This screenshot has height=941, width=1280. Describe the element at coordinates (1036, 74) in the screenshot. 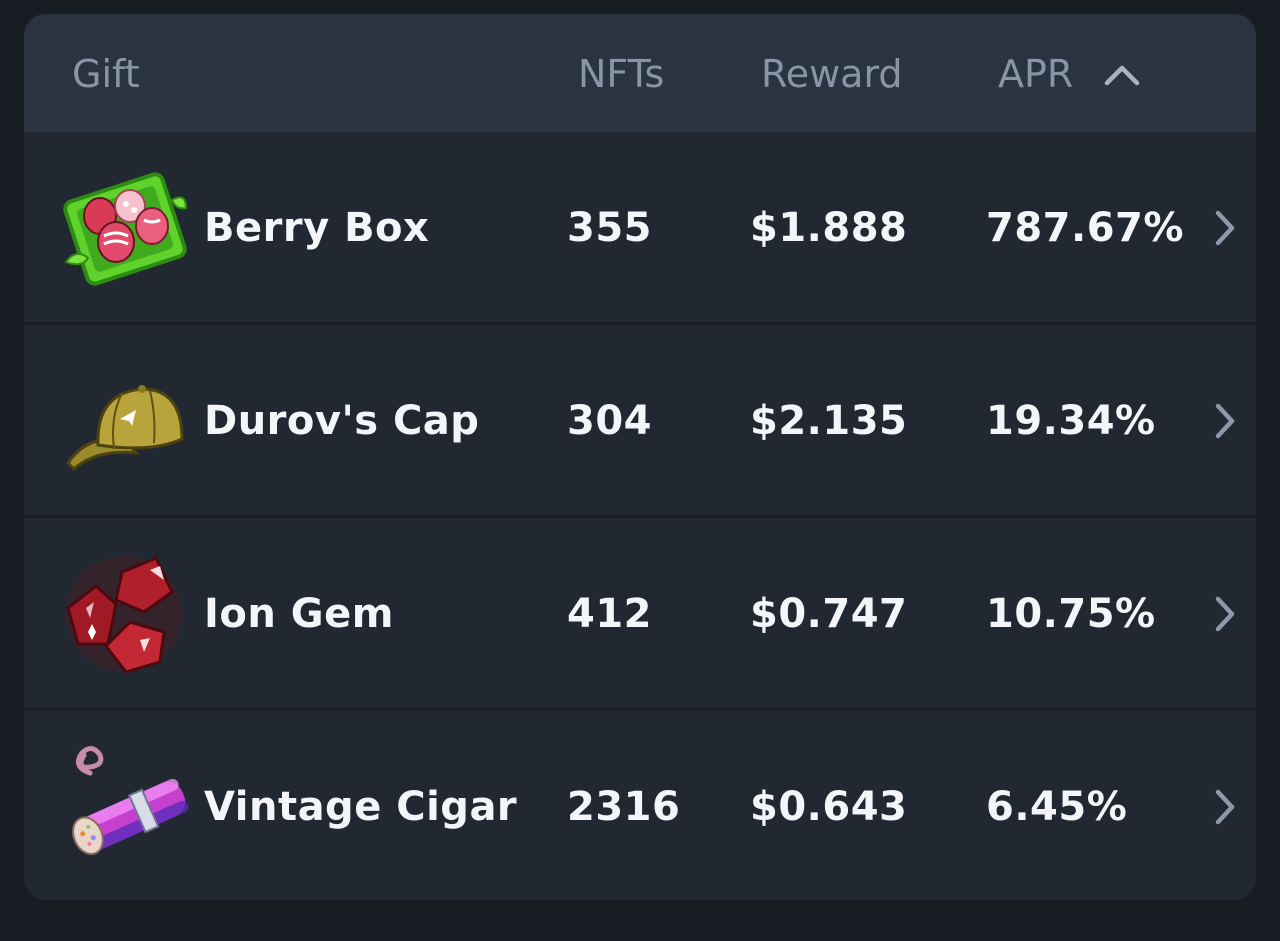

I see `column-header-apr: APR` at that location.